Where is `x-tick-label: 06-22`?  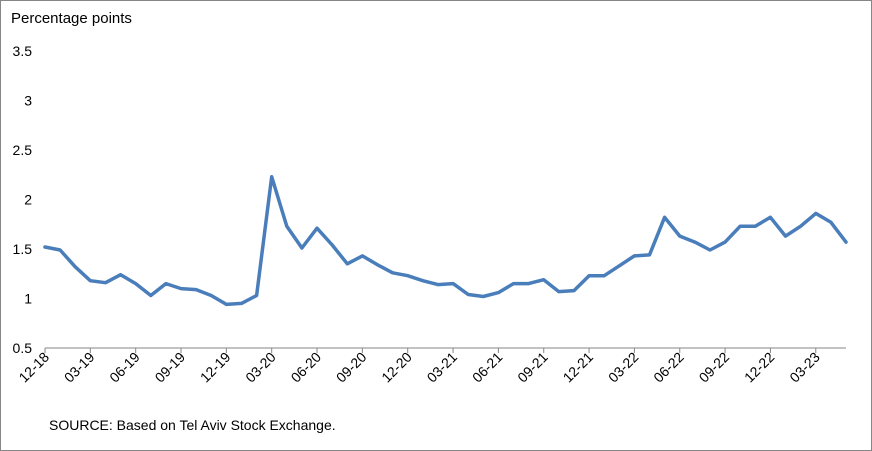
x-tick-label: 06-22 is located at coordinates (668, 367).